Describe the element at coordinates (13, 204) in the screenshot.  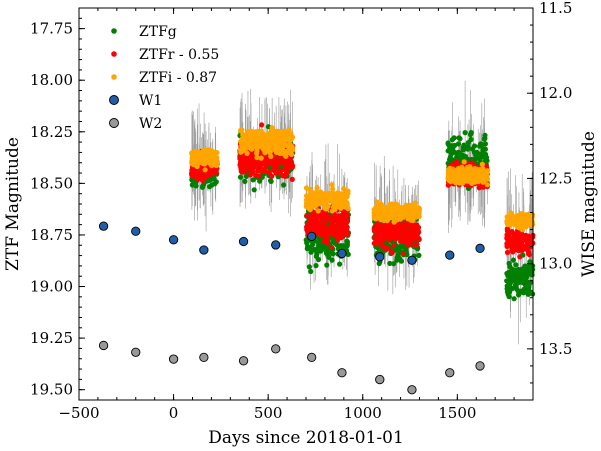
I see `y-axis-label-left: ZTF Magnitude` at that location.